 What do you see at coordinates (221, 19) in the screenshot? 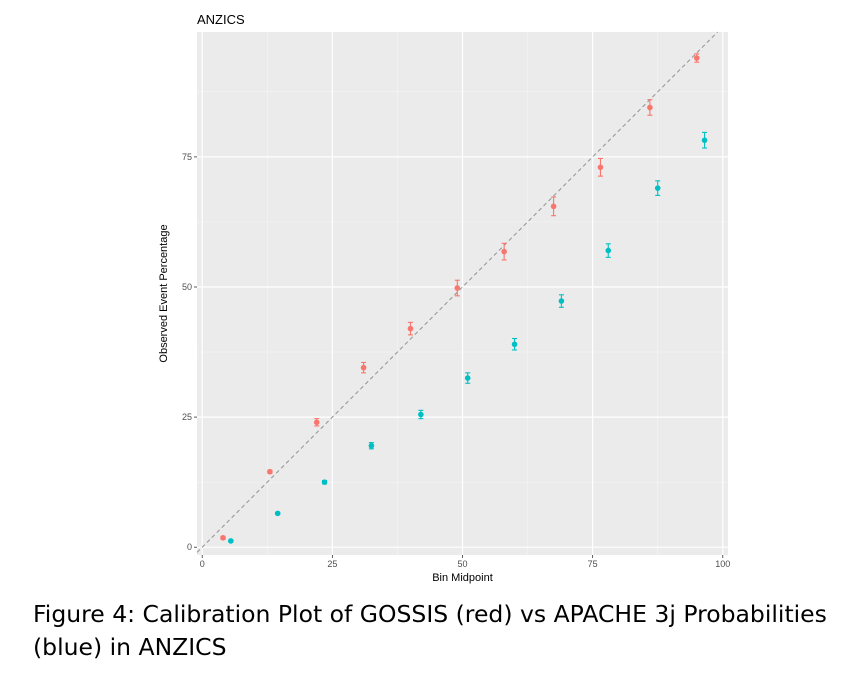
I see `chart-title: ANZICS` at bounding box center [221, 19].